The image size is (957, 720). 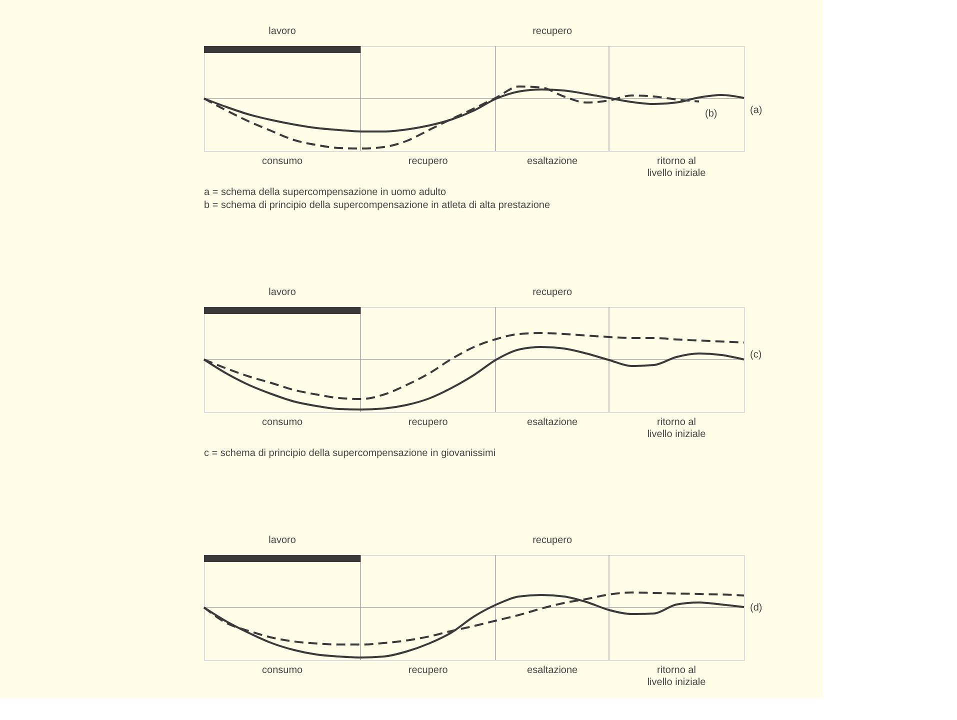 I want to click on series-label: (d), so click(x=756, y=608).